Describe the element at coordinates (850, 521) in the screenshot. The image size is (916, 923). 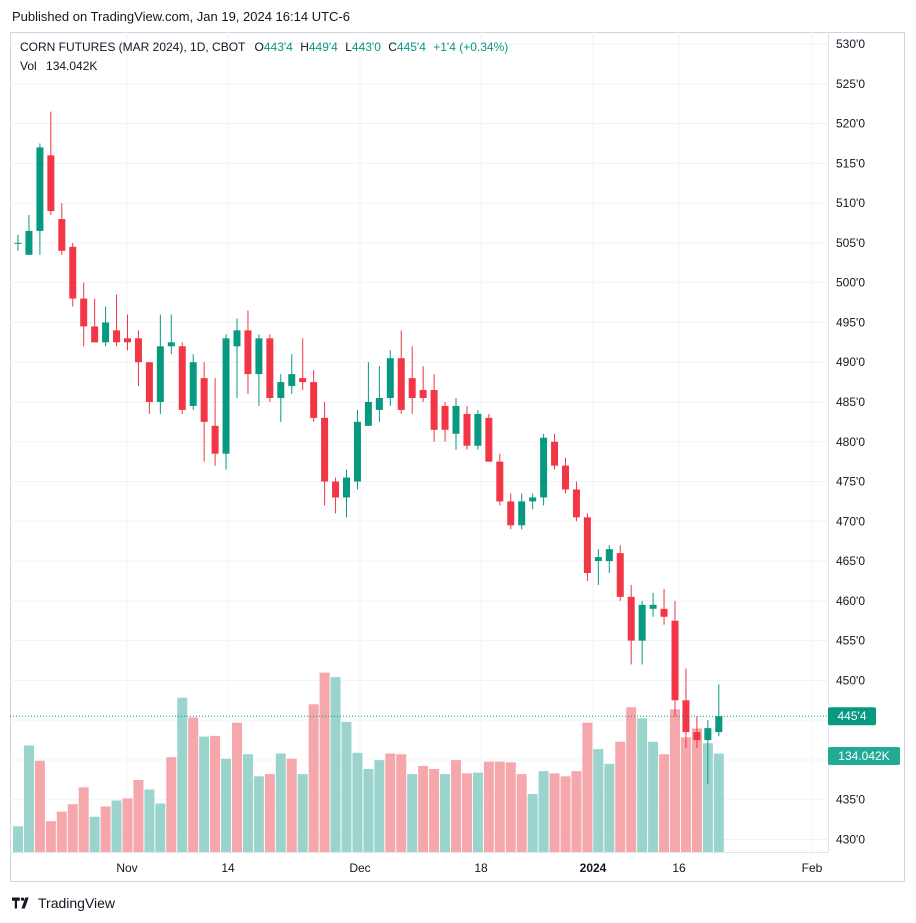
I see `price-tick-label: 470'0` at that location.